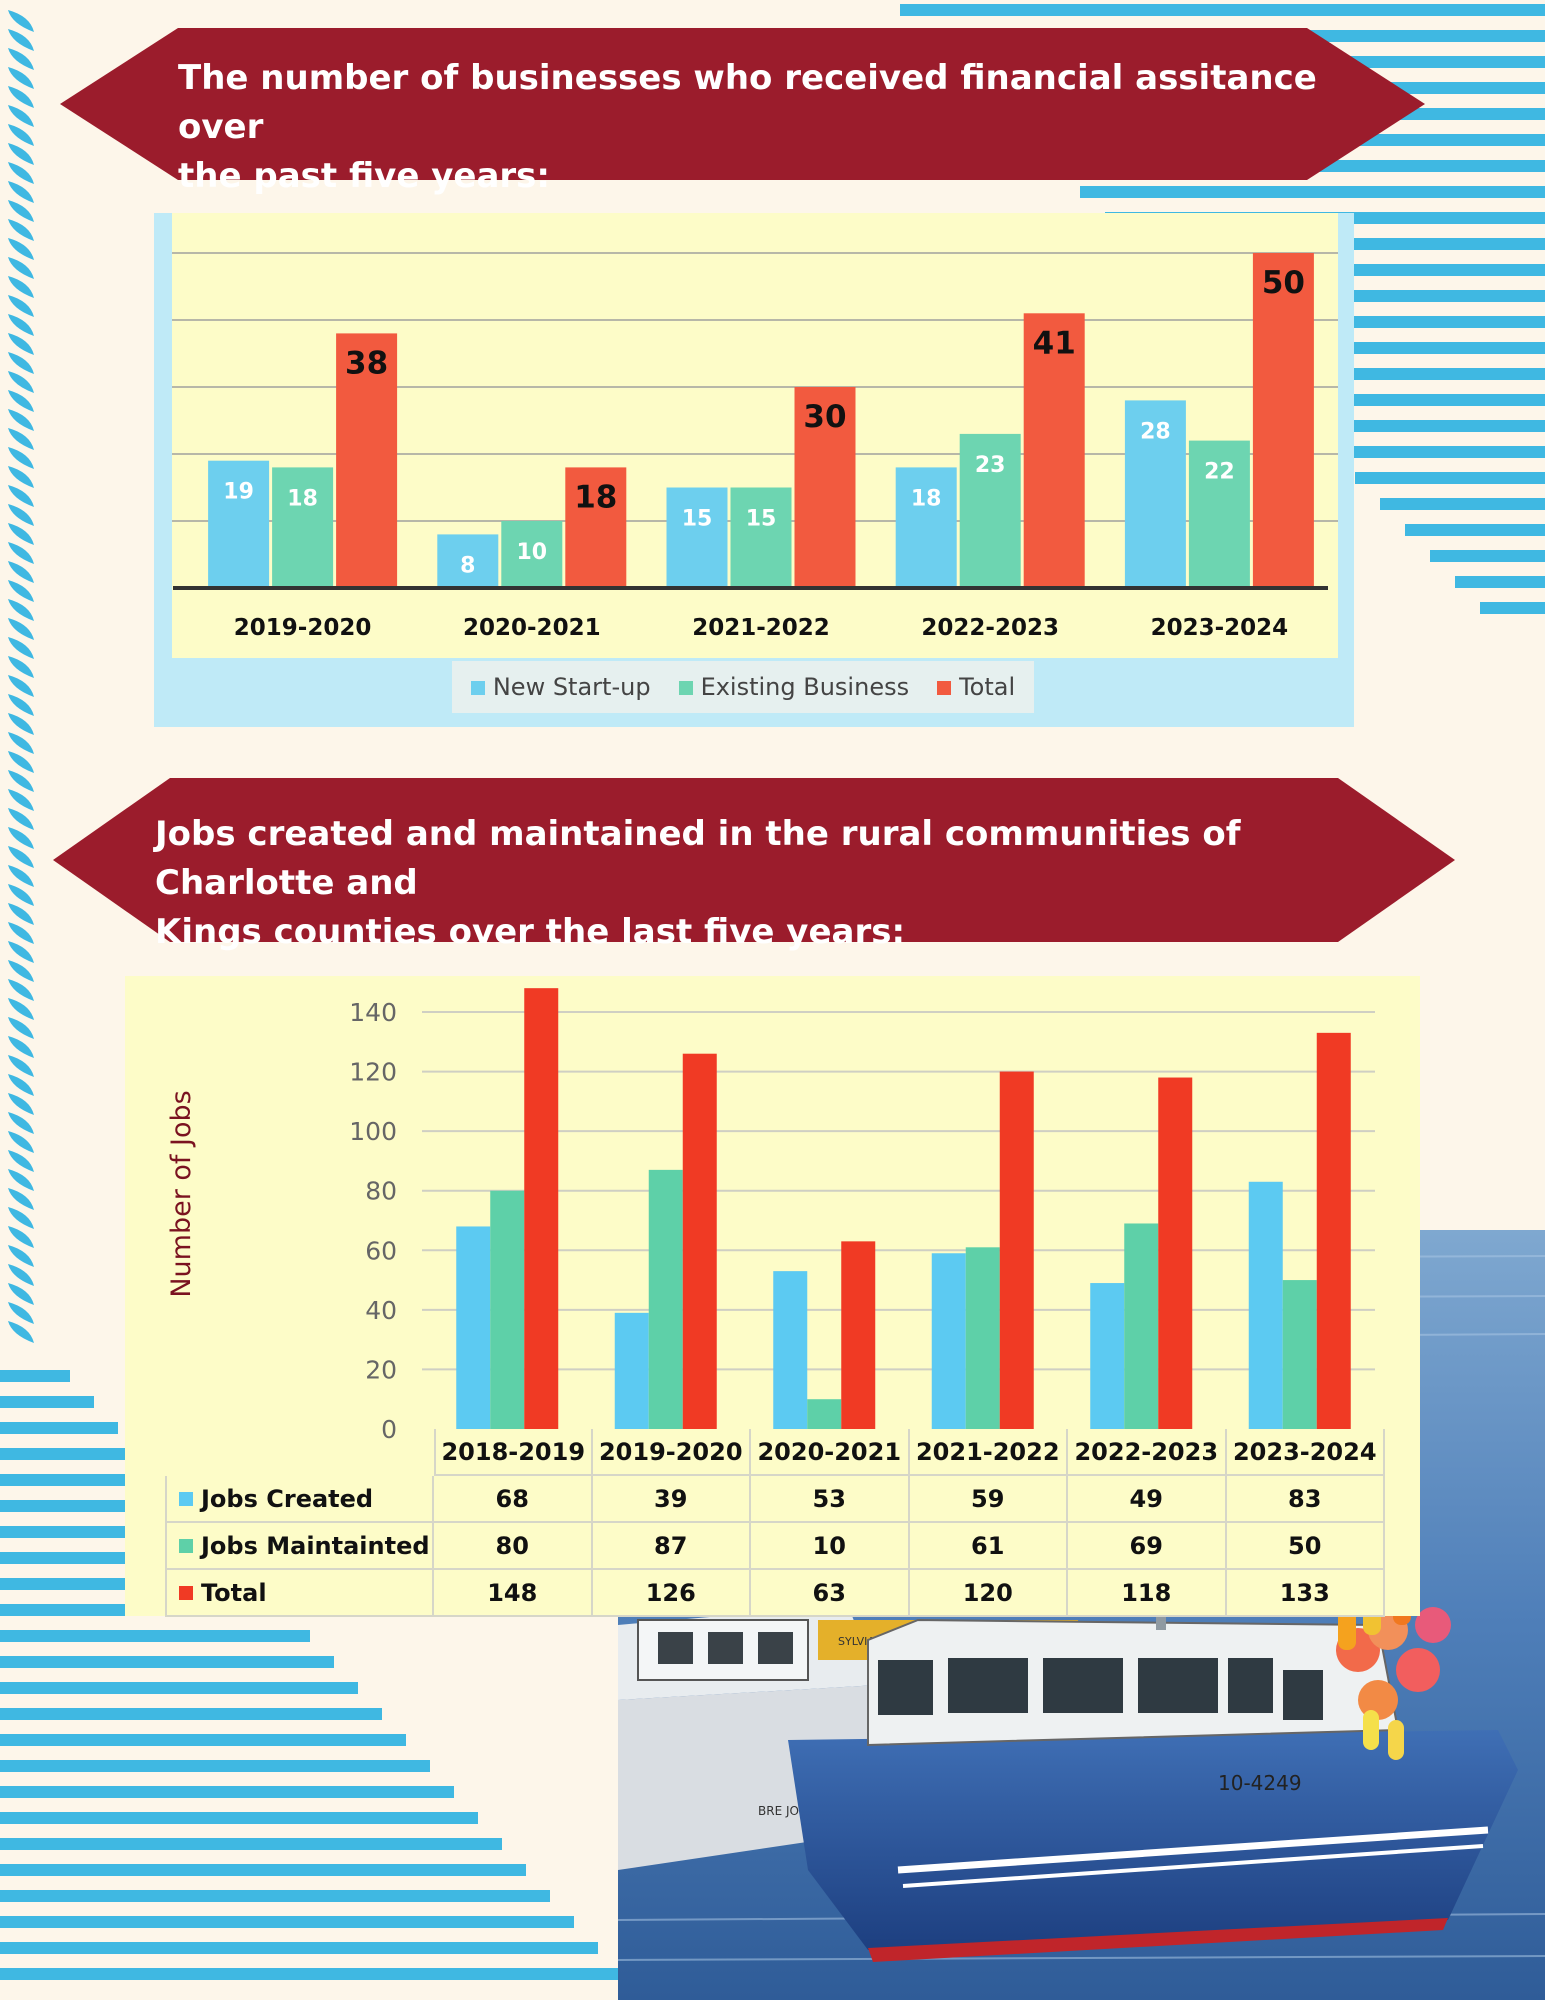 This screenshot has width=1545, height=2000. I want to click on table-cell: 80, so click(513, 1546).